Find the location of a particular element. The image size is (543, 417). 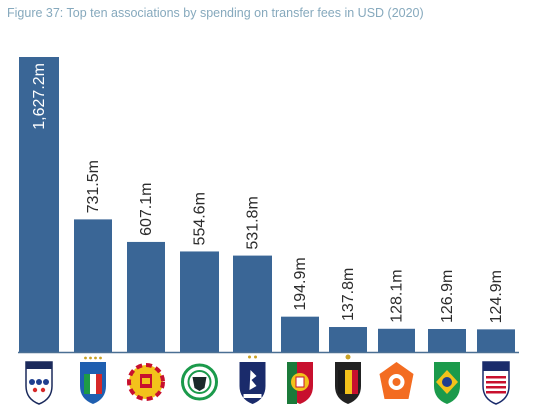

value-label-10: 124.9m is located at coordinates (496, 296).